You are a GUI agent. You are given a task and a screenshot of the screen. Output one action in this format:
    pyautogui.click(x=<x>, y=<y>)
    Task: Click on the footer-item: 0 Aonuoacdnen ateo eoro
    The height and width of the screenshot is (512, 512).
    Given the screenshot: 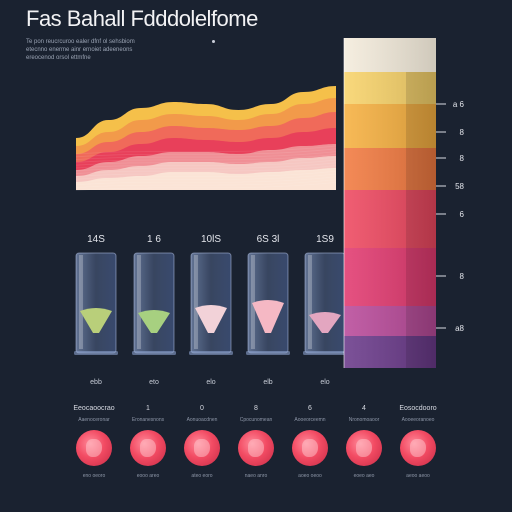 What is the action you would take?
    pyautogui.click(x=202, y=442)
    